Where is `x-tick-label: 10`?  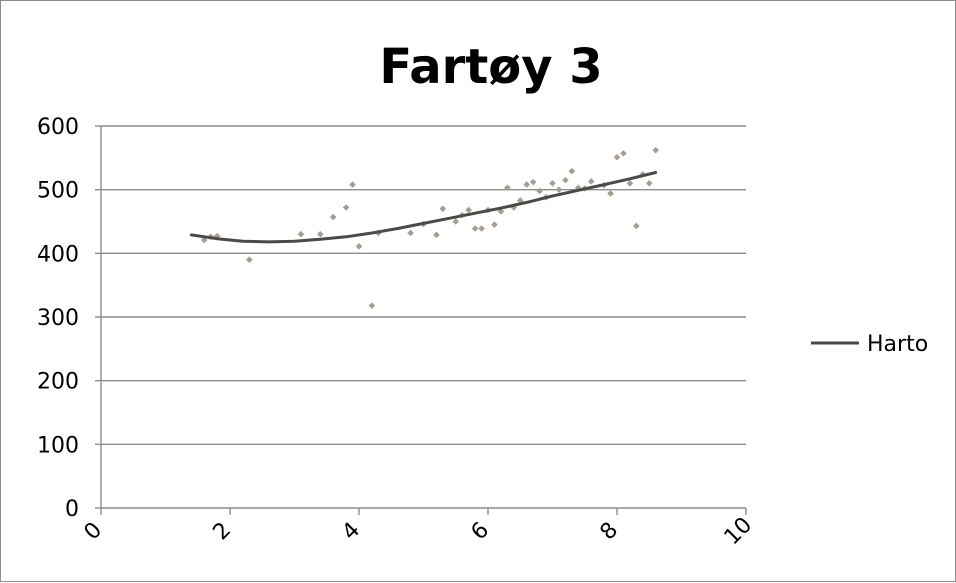 x-tick-label: 10 is located at coordinates (738, 531).